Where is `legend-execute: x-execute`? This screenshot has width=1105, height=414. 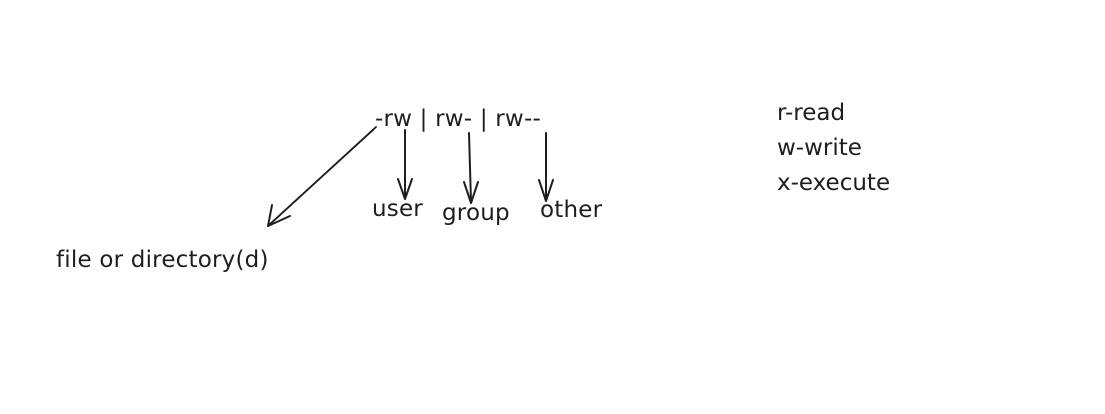
legend-execute: x-execute is located at coordinates (834, 183).